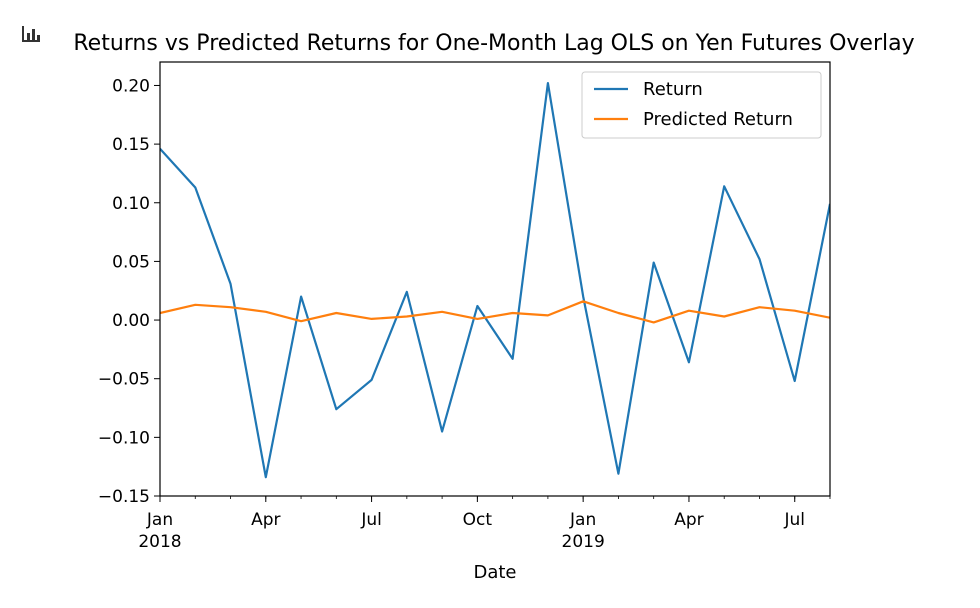 This screenshot has width=980, height=608. Describe the element at coordinates (124, 438) in the screenshot. I see `y-tick-label: −0.10` at that location.